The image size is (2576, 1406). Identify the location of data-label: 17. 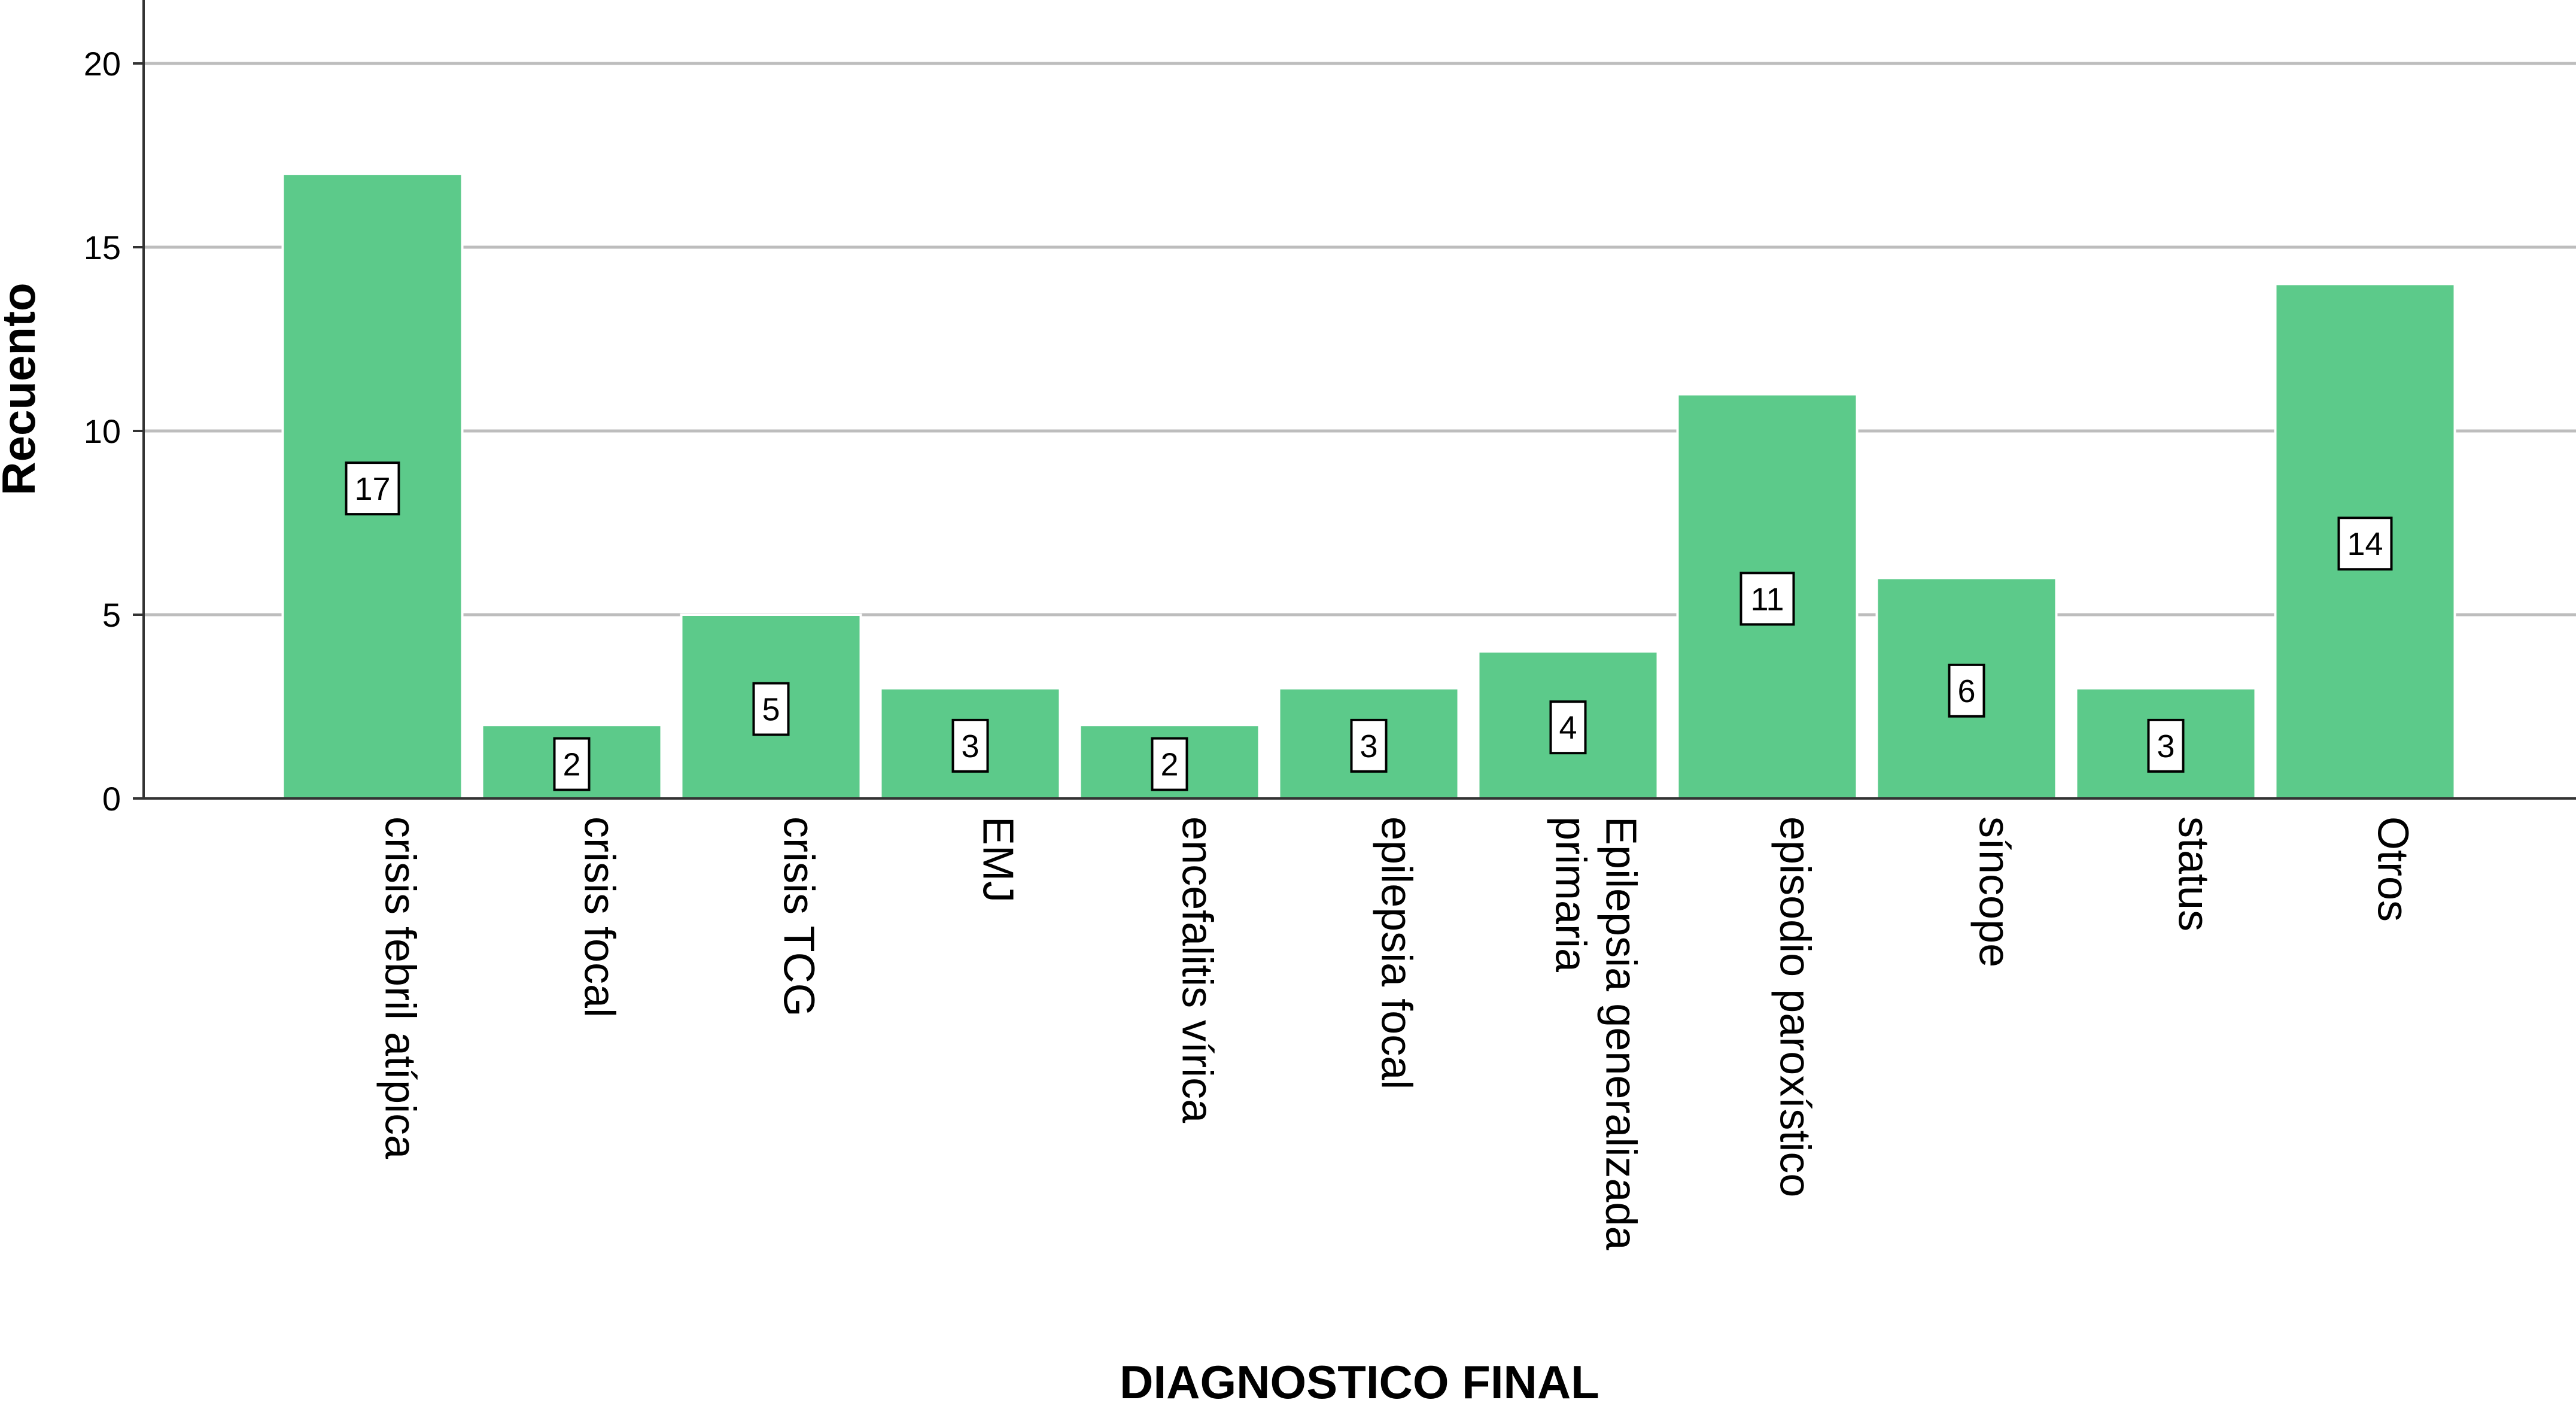
(372, 489).